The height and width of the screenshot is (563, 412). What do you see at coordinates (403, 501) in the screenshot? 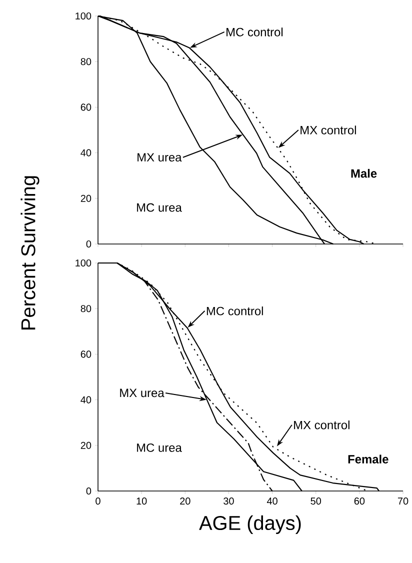
I see `x-tick-label: 70` at bounding box center [403, 501].